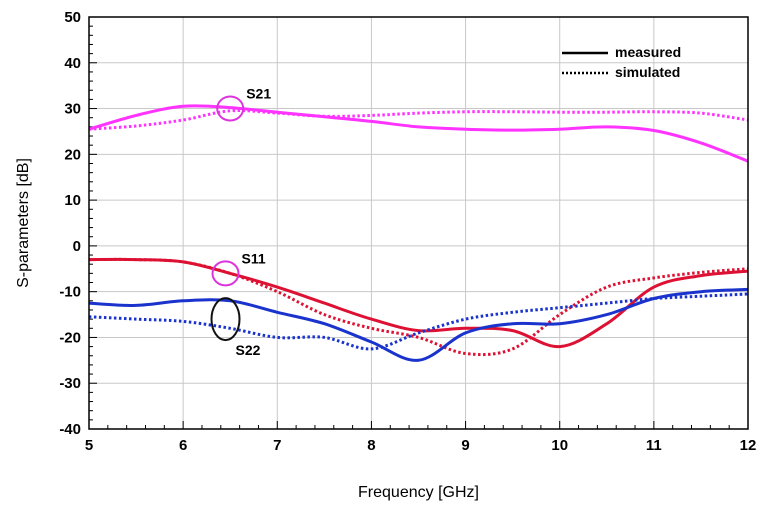 This screenshot has width=761, height=507. Describe the element at coordinates (621, 62) in the screenshot. I see `legend: measured simulated` at that location.